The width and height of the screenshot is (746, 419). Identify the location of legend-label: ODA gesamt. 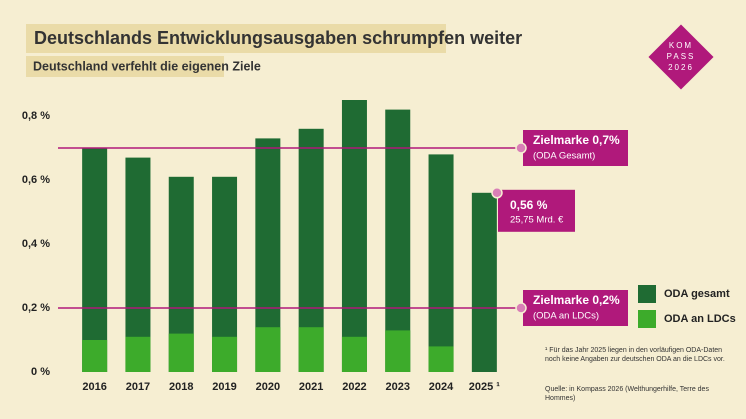
(697, 294).